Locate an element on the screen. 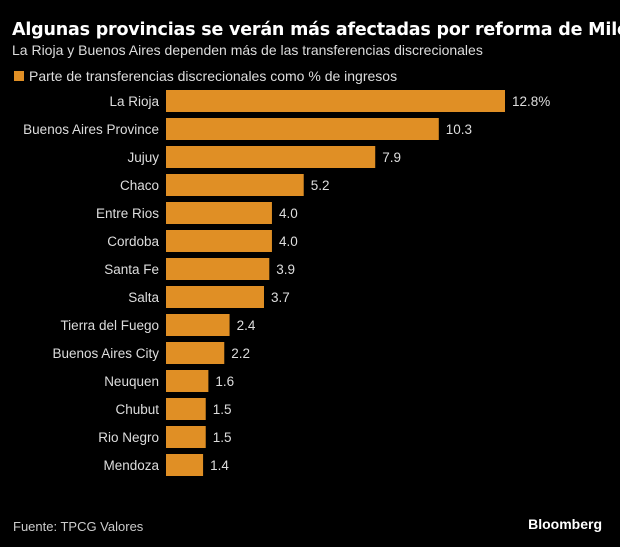 The width and height of the screenshot is (620, 547). value-label: 3.9 is located at coordinates (285, 269).